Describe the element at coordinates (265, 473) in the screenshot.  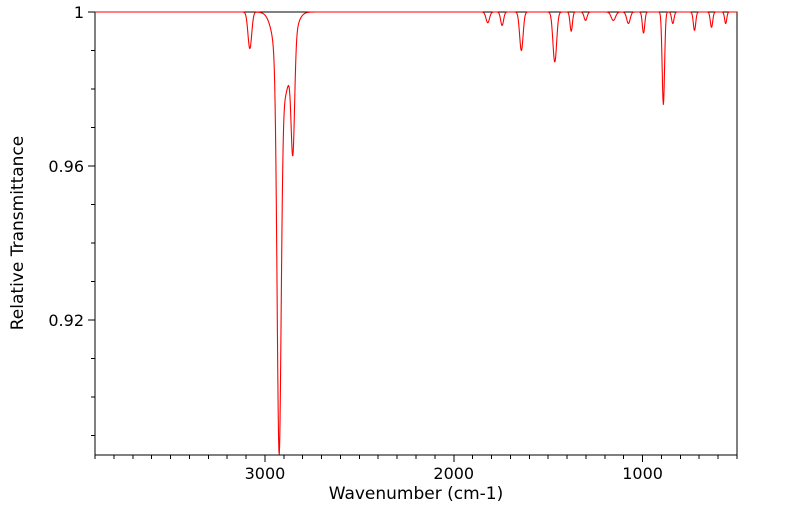
I see `x-tick-label: 3000` at that location.